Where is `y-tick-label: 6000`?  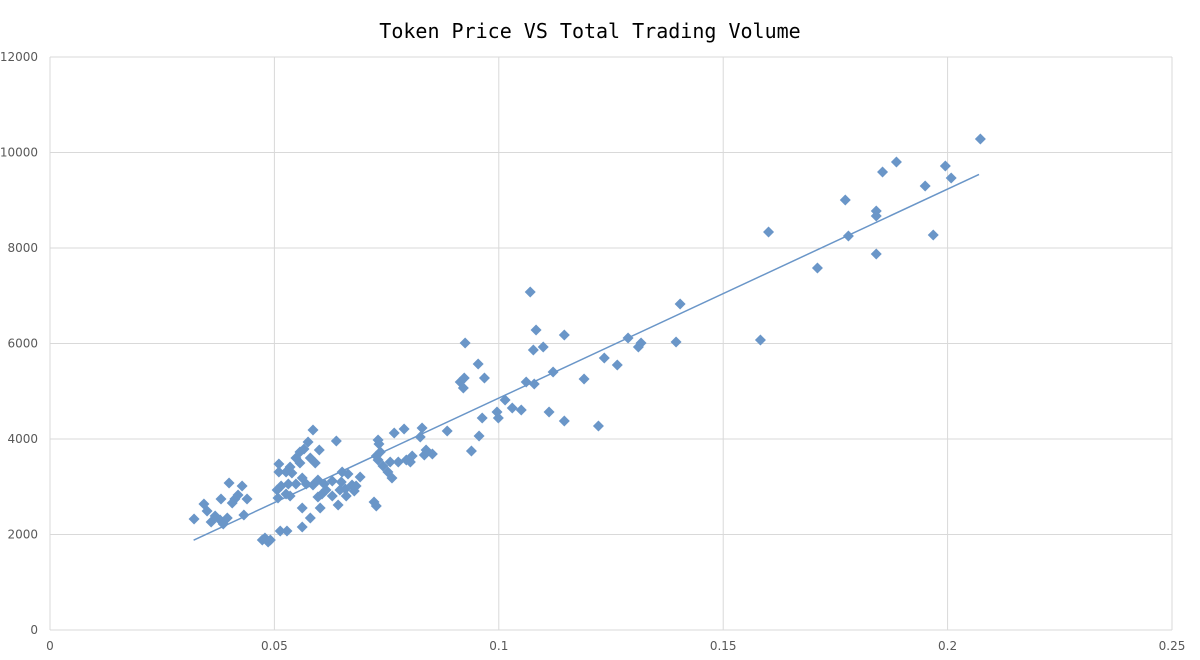 y-tick-label: 6000 is located at coordinates (22, 344).